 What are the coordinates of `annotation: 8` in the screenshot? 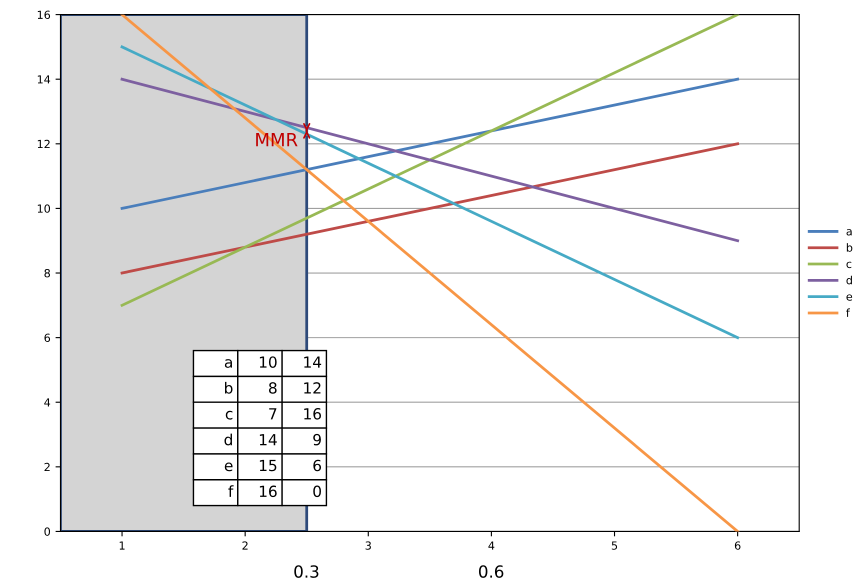 It's located at (272, 388).